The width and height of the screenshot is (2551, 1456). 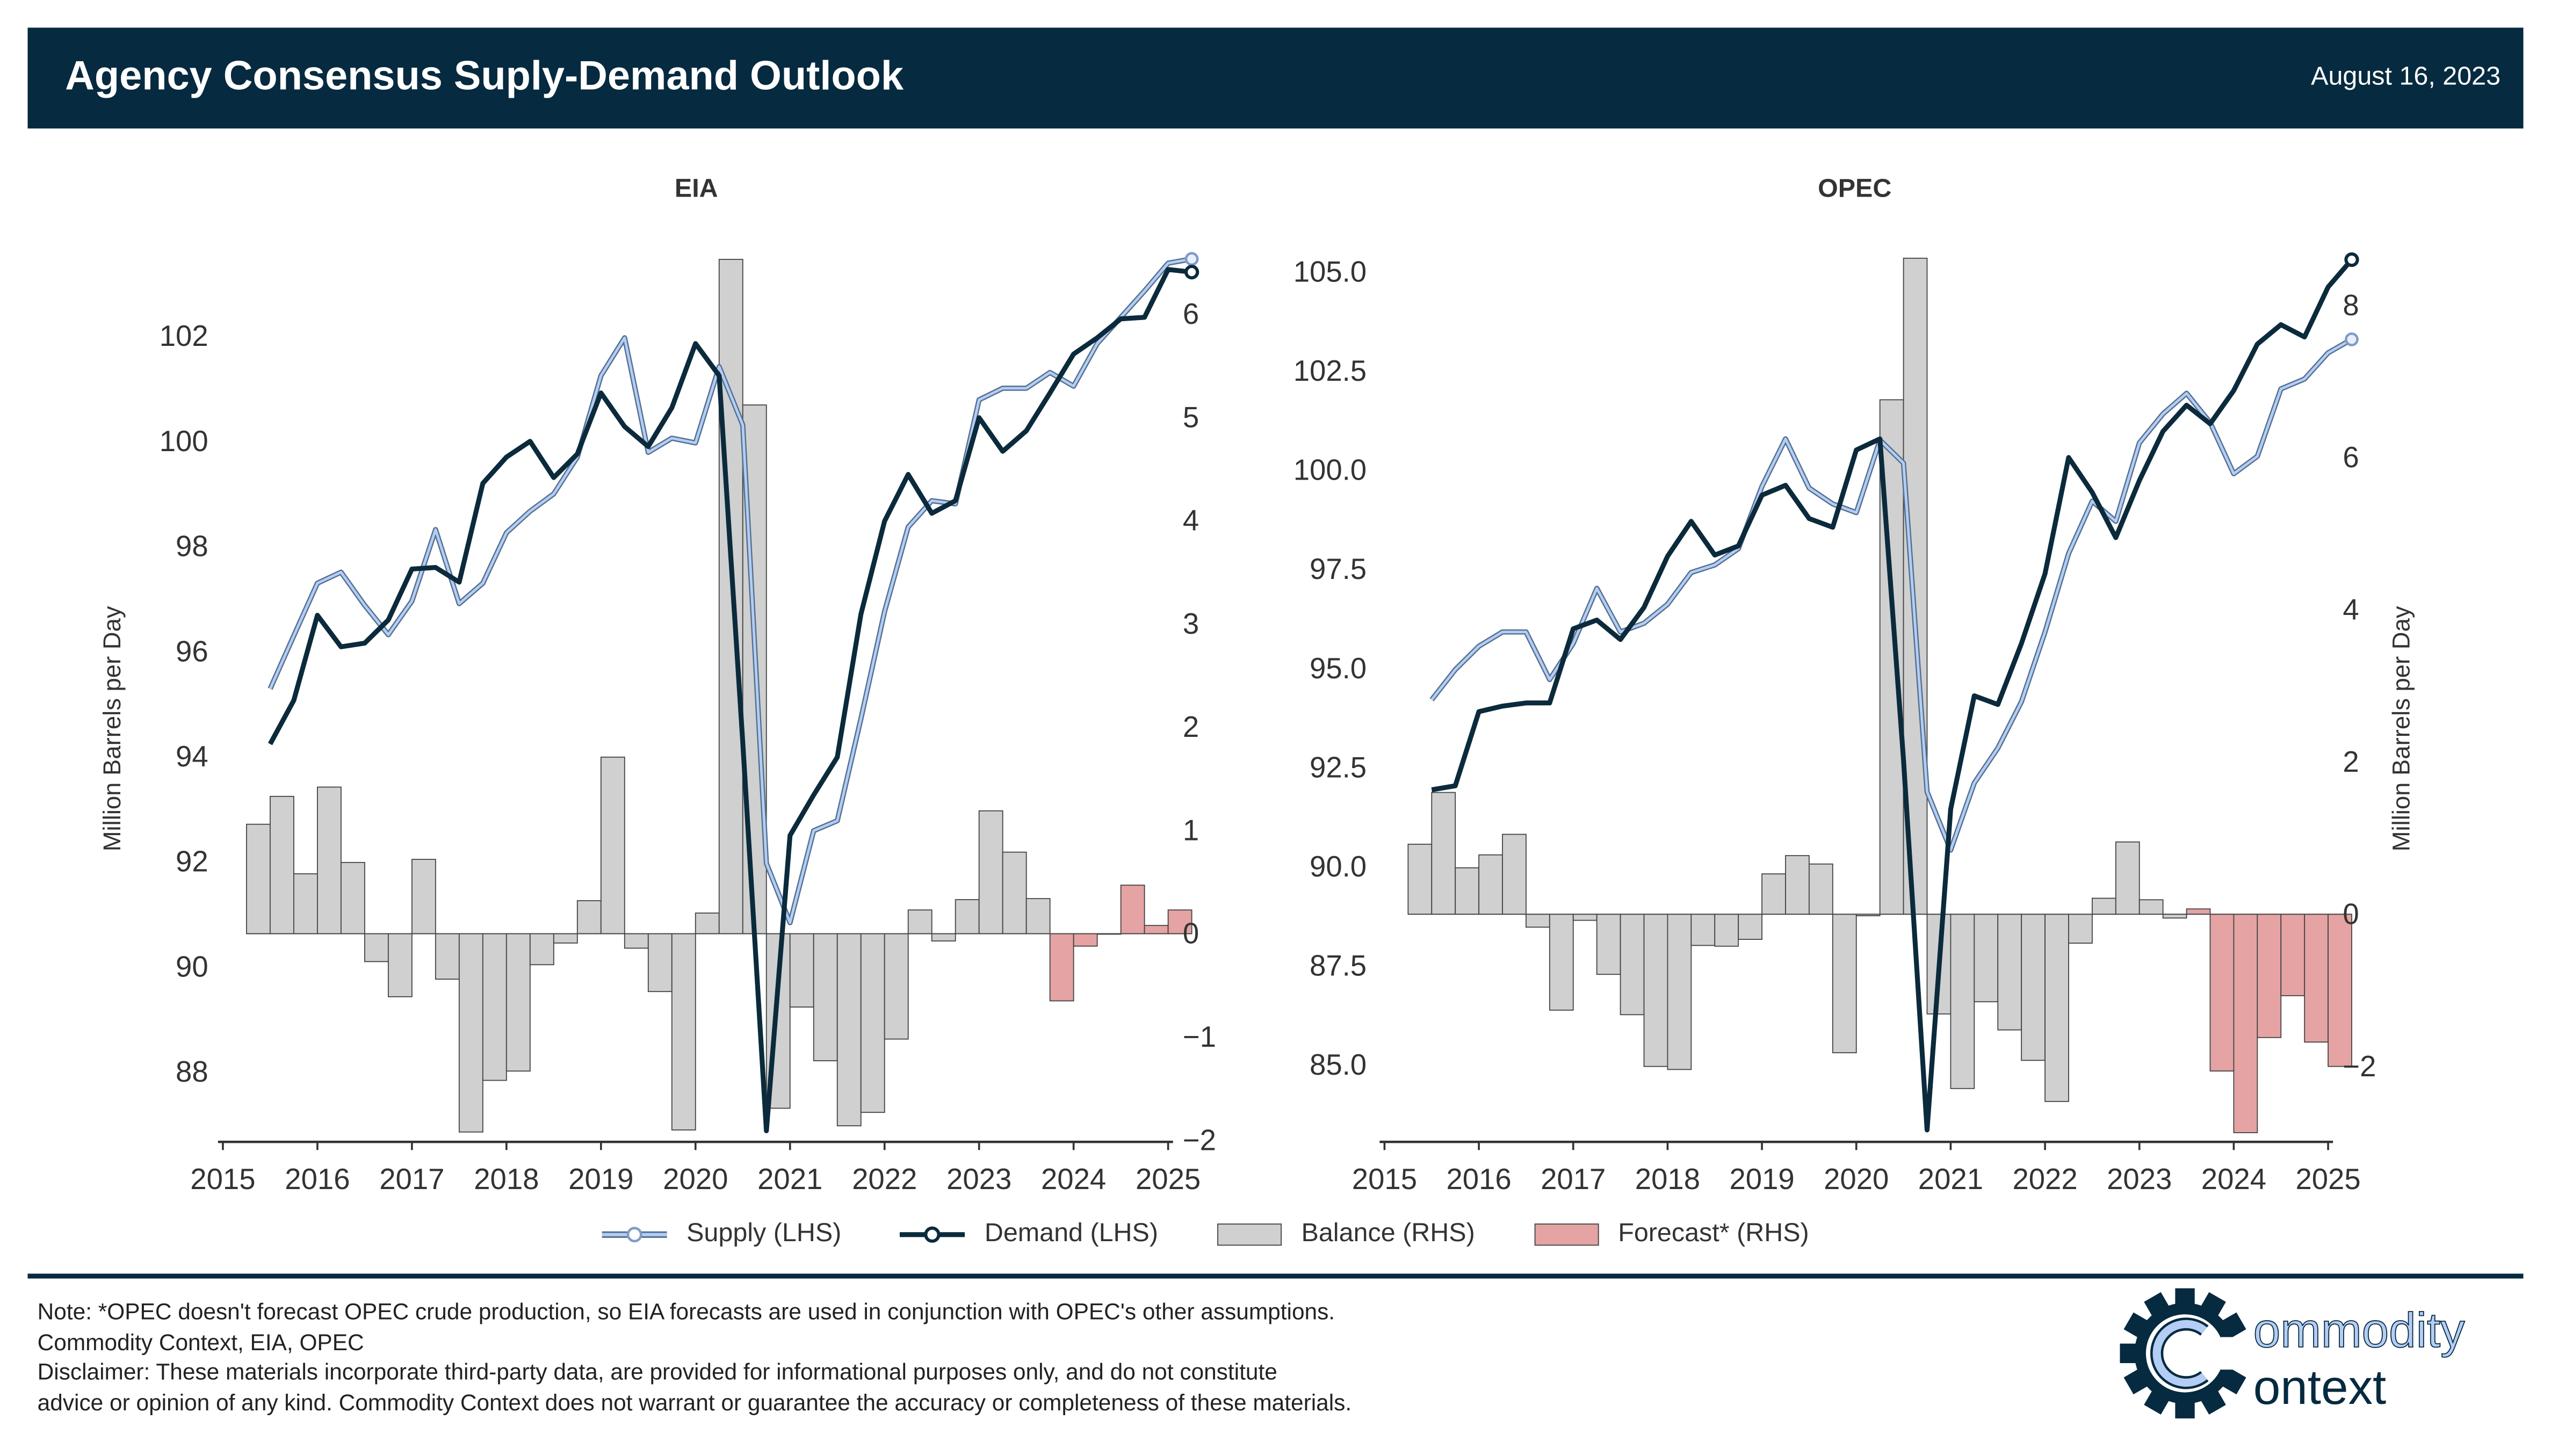 I want to click on x-tick-label: 2022, so click(x=884, y=1180).